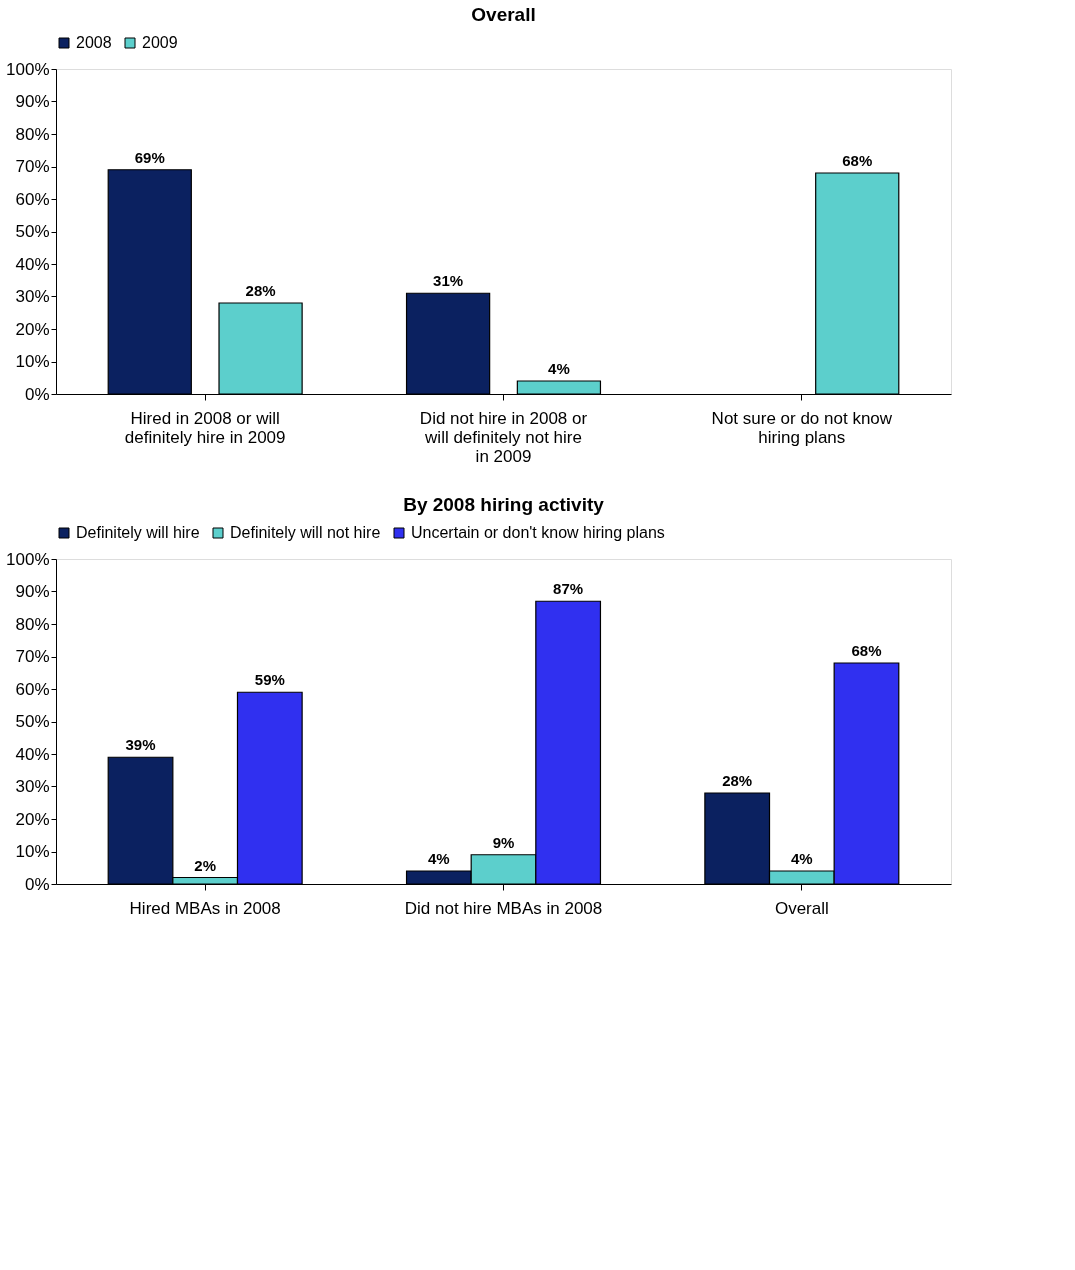 The width and height of the screenshot is (1075, 1270). What do you see at coordinates (801, 908) in the screenshot?
I see `x-tick-label: Overall` at bounding box center [801, 908].